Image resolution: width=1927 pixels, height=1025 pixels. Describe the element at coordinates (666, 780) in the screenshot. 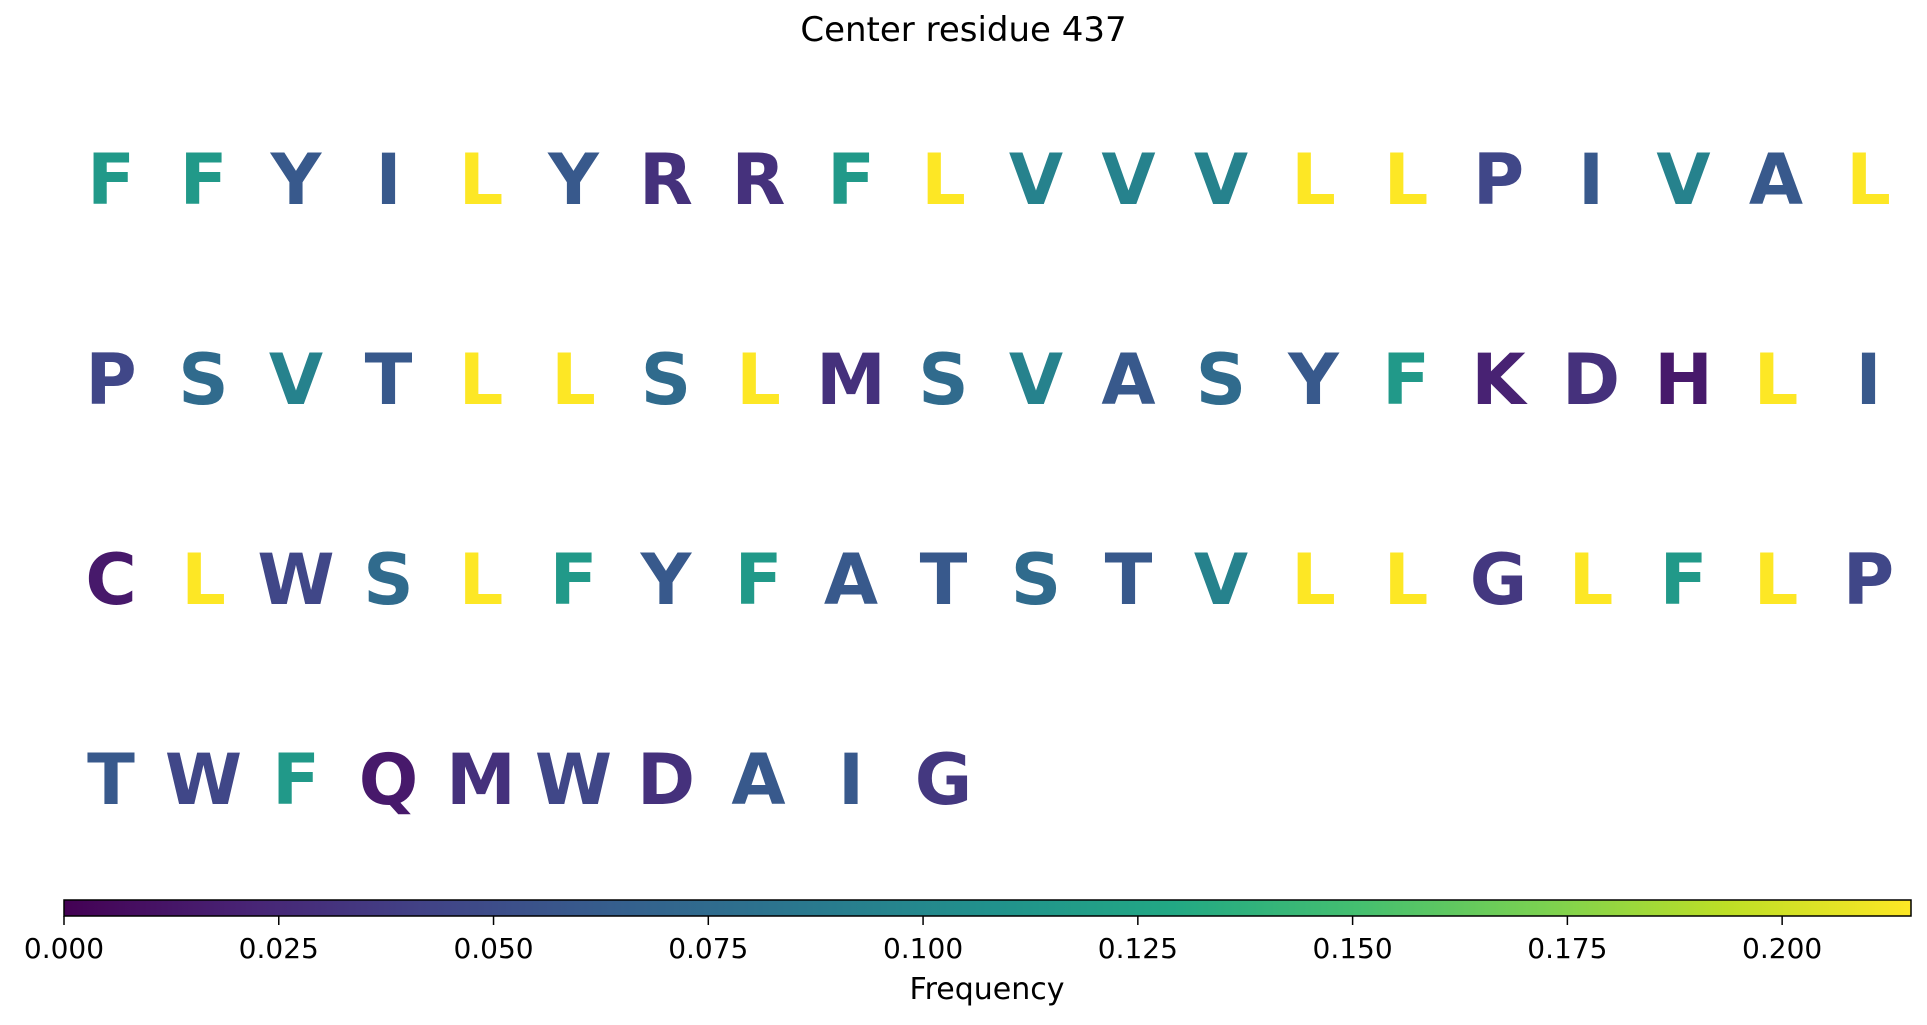

I see `residue-67: D` at that location.